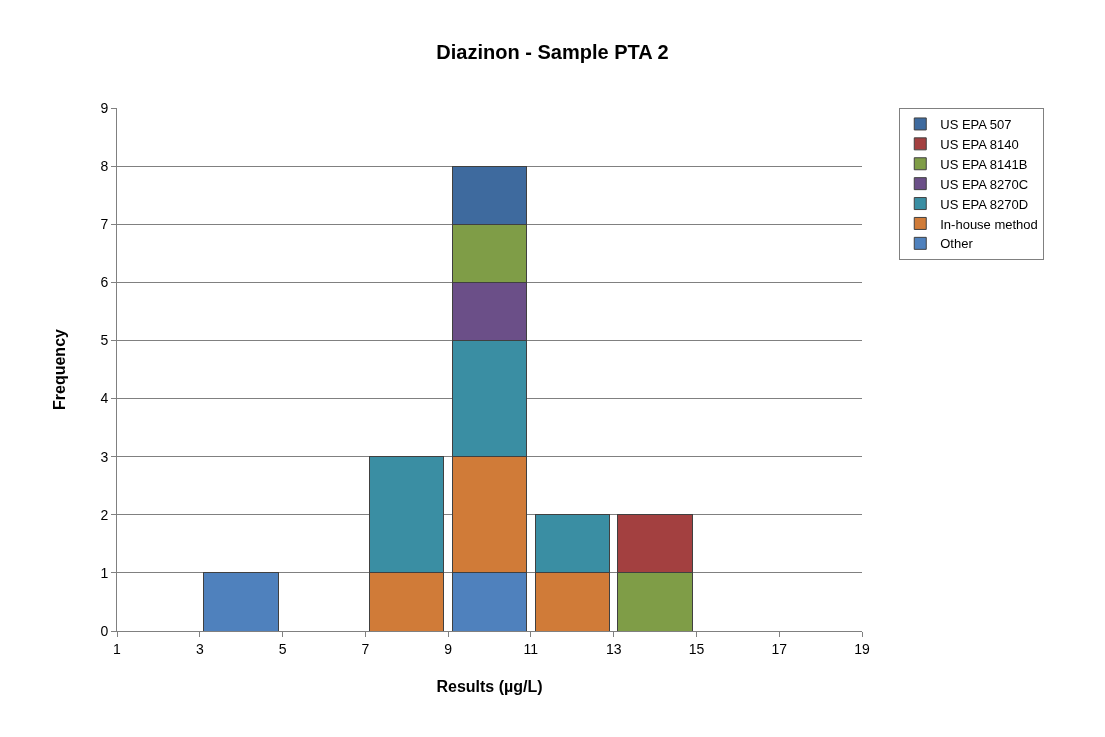  What do you see at coordinates (979, 144) in the screenshot?
I see `legend-label: US EPA 8140` at bounding box center [979, 144].